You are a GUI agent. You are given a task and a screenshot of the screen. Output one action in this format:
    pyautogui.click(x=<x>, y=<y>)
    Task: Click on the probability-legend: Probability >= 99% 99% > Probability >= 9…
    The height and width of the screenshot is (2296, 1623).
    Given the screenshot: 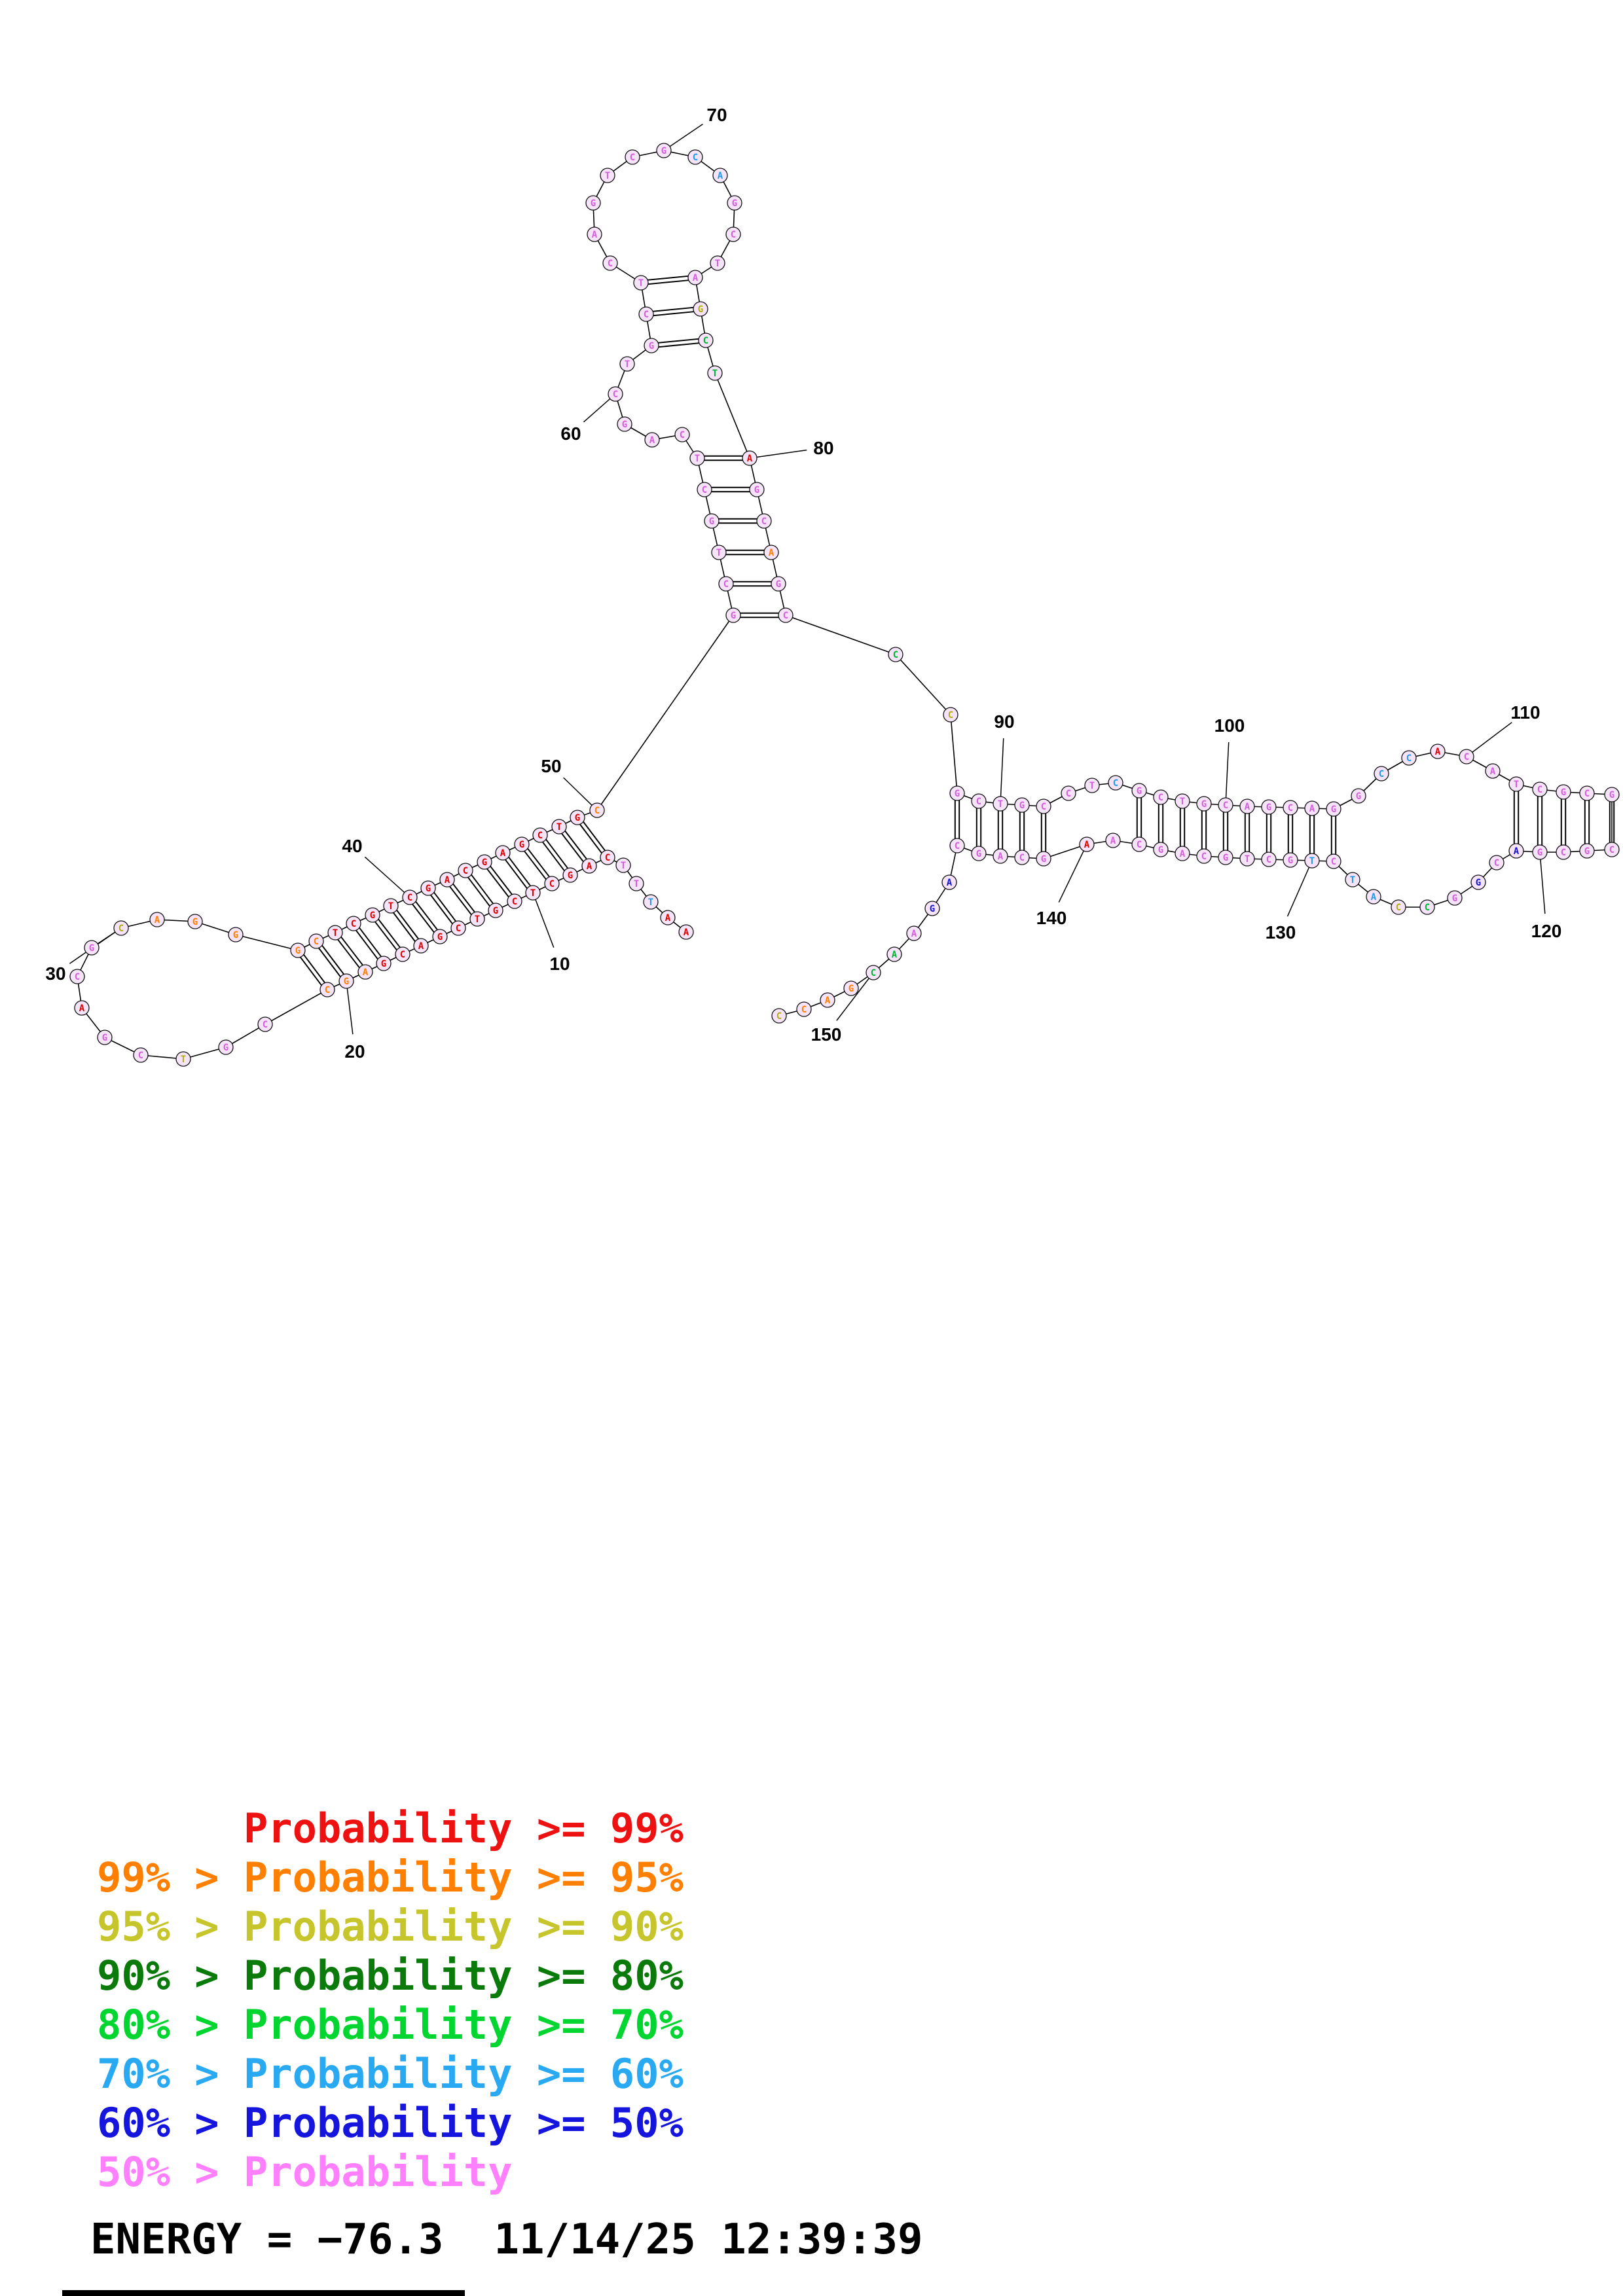 What is the action you would take?
    pyautogui.click(x=390, y=2000)
    